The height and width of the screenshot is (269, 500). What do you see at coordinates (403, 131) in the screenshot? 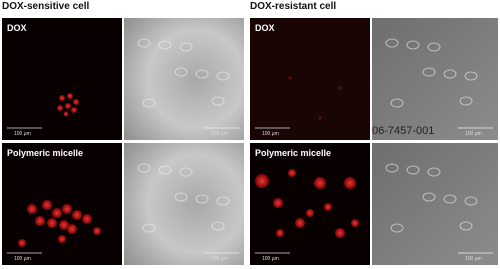
I see `watermark: 06-7457-001` at bounding box center [403, 131].